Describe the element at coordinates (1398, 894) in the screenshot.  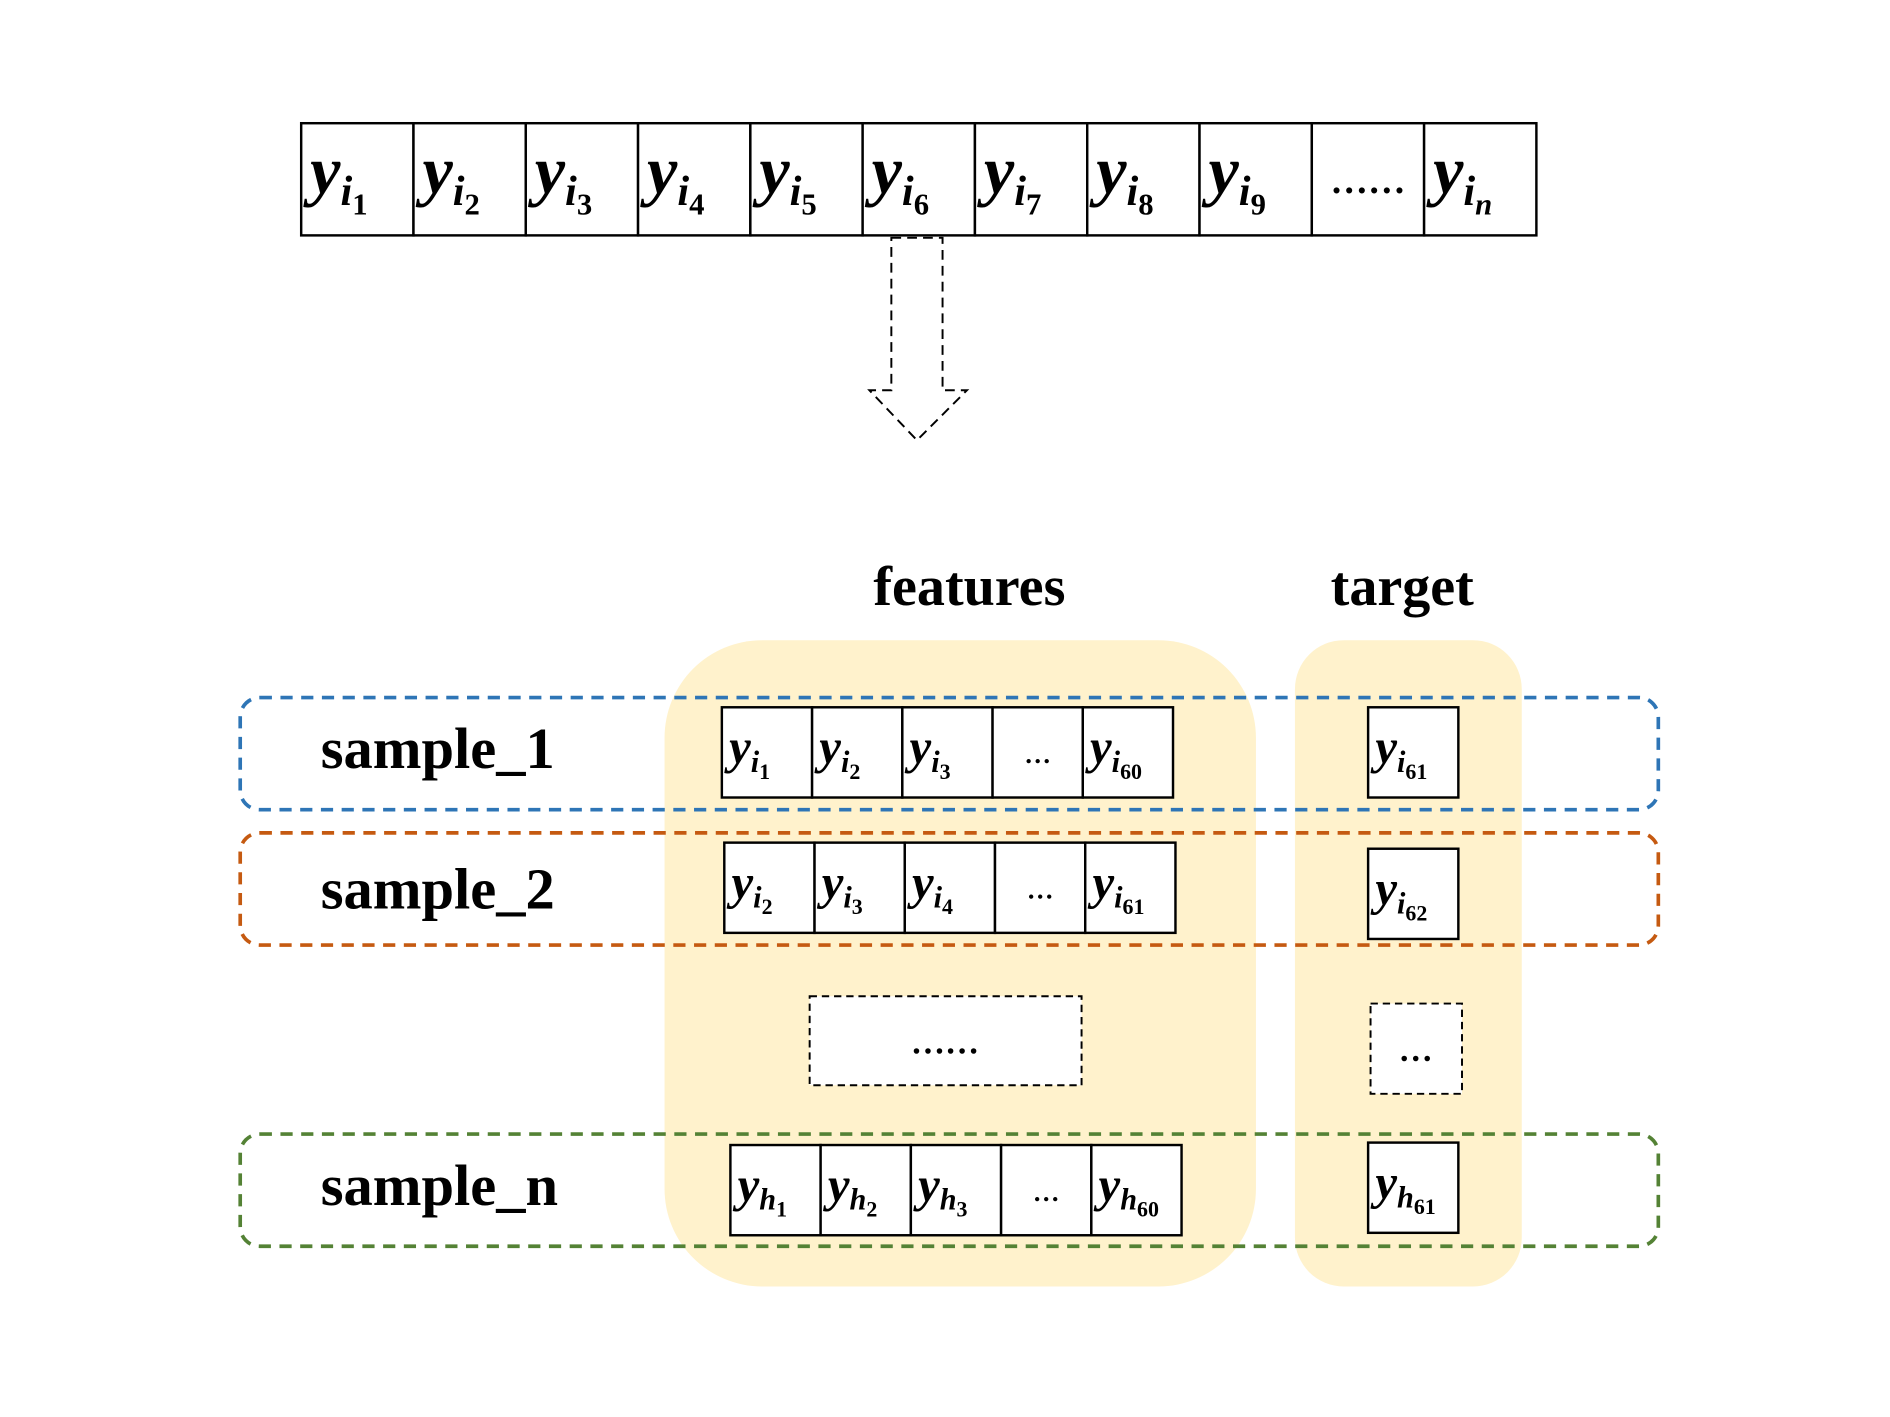
I see `cell-label: yi62` at that location.